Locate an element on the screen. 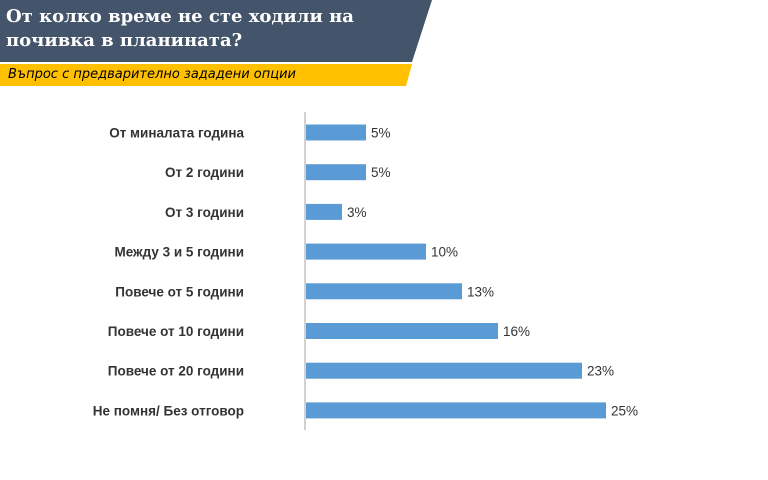 This screenshot has height=480, width=768. title-banner-shape is located at coordinates (216, 31).